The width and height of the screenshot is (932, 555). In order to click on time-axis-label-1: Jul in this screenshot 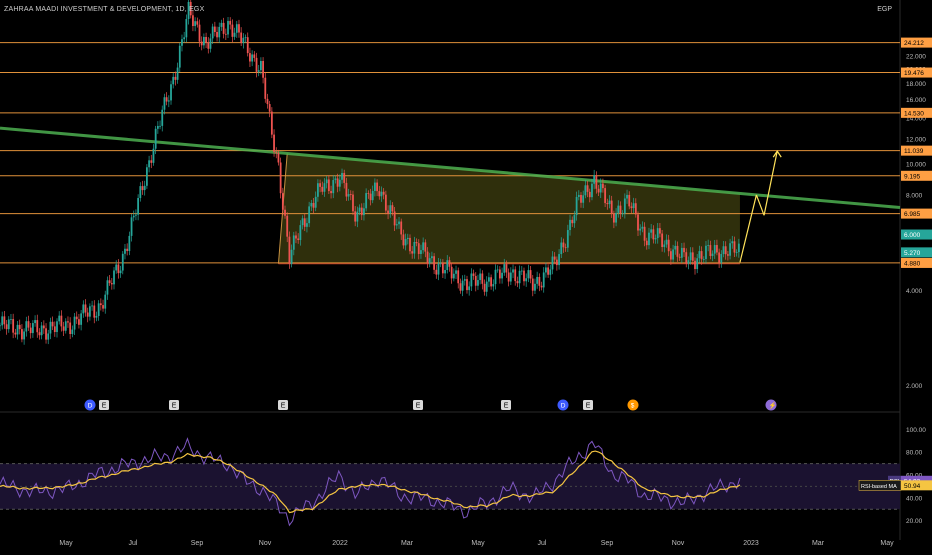, I will do `click(133, 543)`.